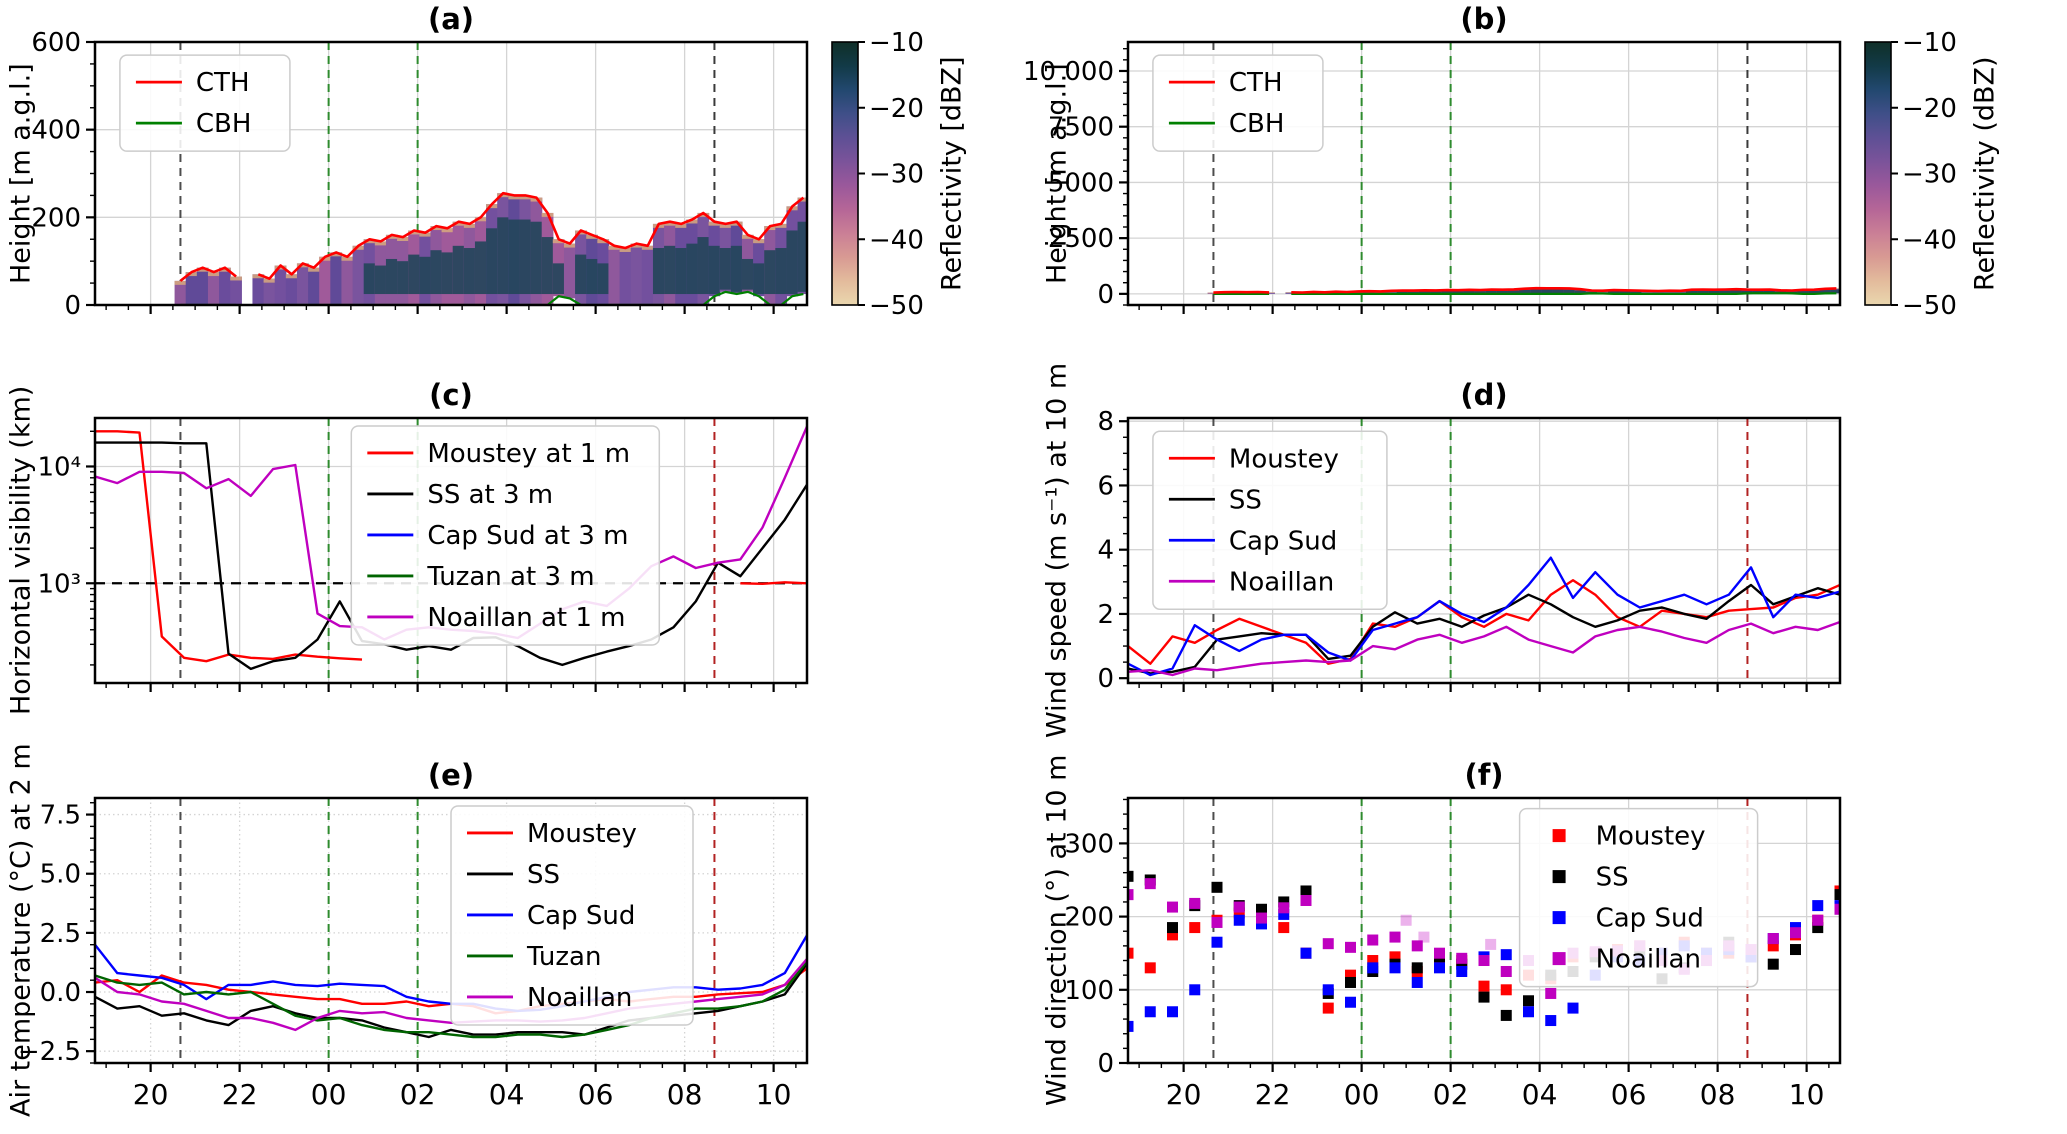 The width and height of the screenshot is (2067, 1134). Describe the element at coordinates (1105, 486) in the screenshot. I see `y-tick-label: 6` at that location.